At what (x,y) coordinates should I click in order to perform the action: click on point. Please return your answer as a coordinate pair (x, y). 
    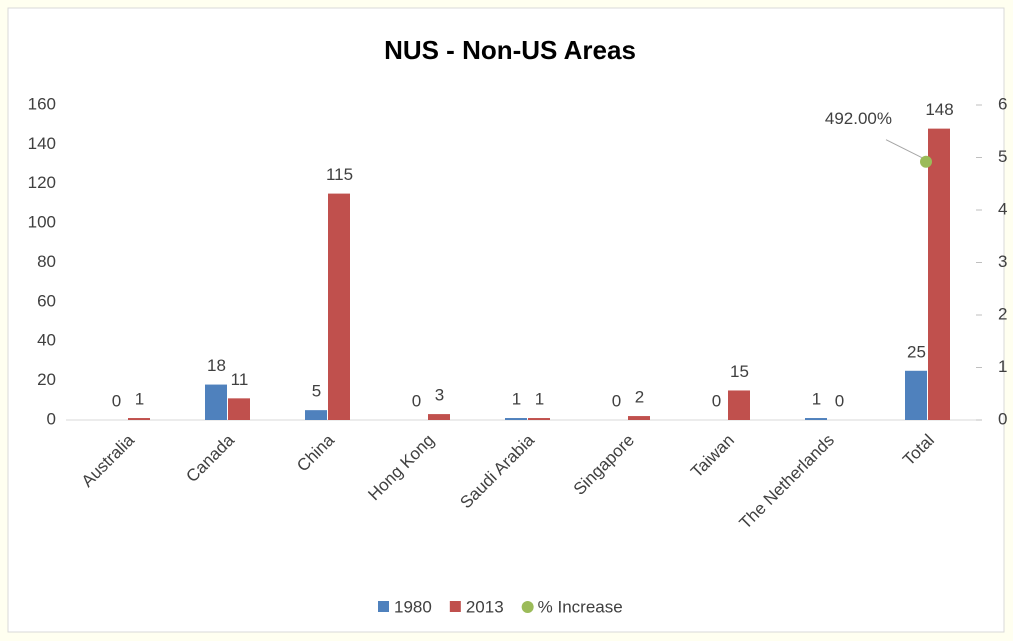
    Looking at the image, I should click on (926, 161).